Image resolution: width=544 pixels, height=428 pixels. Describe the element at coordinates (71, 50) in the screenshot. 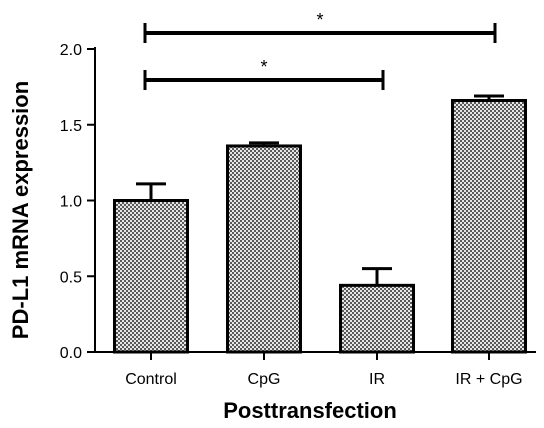

I see `y-tick-label: 2.0` at that location.